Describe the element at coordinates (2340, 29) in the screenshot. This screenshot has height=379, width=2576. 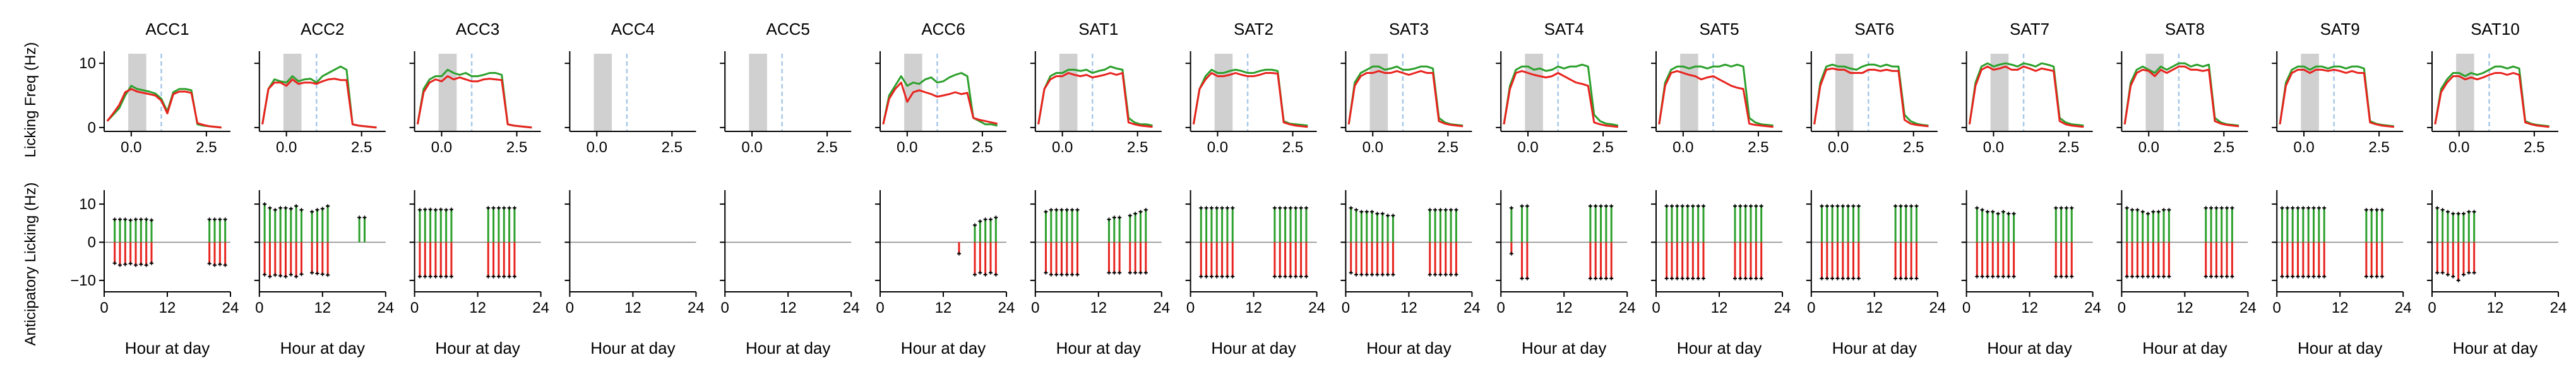
I see `panel-title: SAT9` at that location.